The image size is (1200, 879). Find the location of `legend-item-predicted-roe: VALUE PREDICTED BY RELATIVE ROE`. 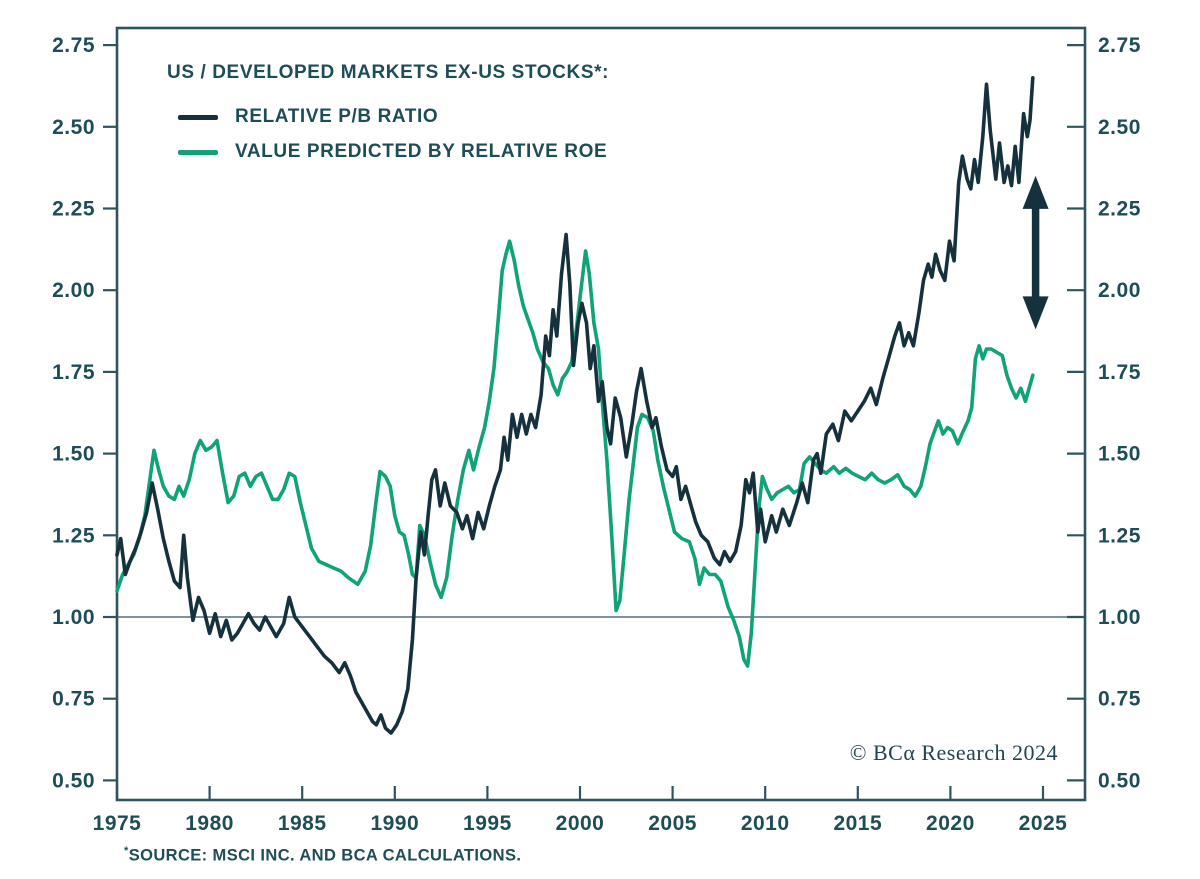

legend-item-predicted-roe: VALUE PREDICTED BY RELATIVE ROE is located at coordinates (388, 152).